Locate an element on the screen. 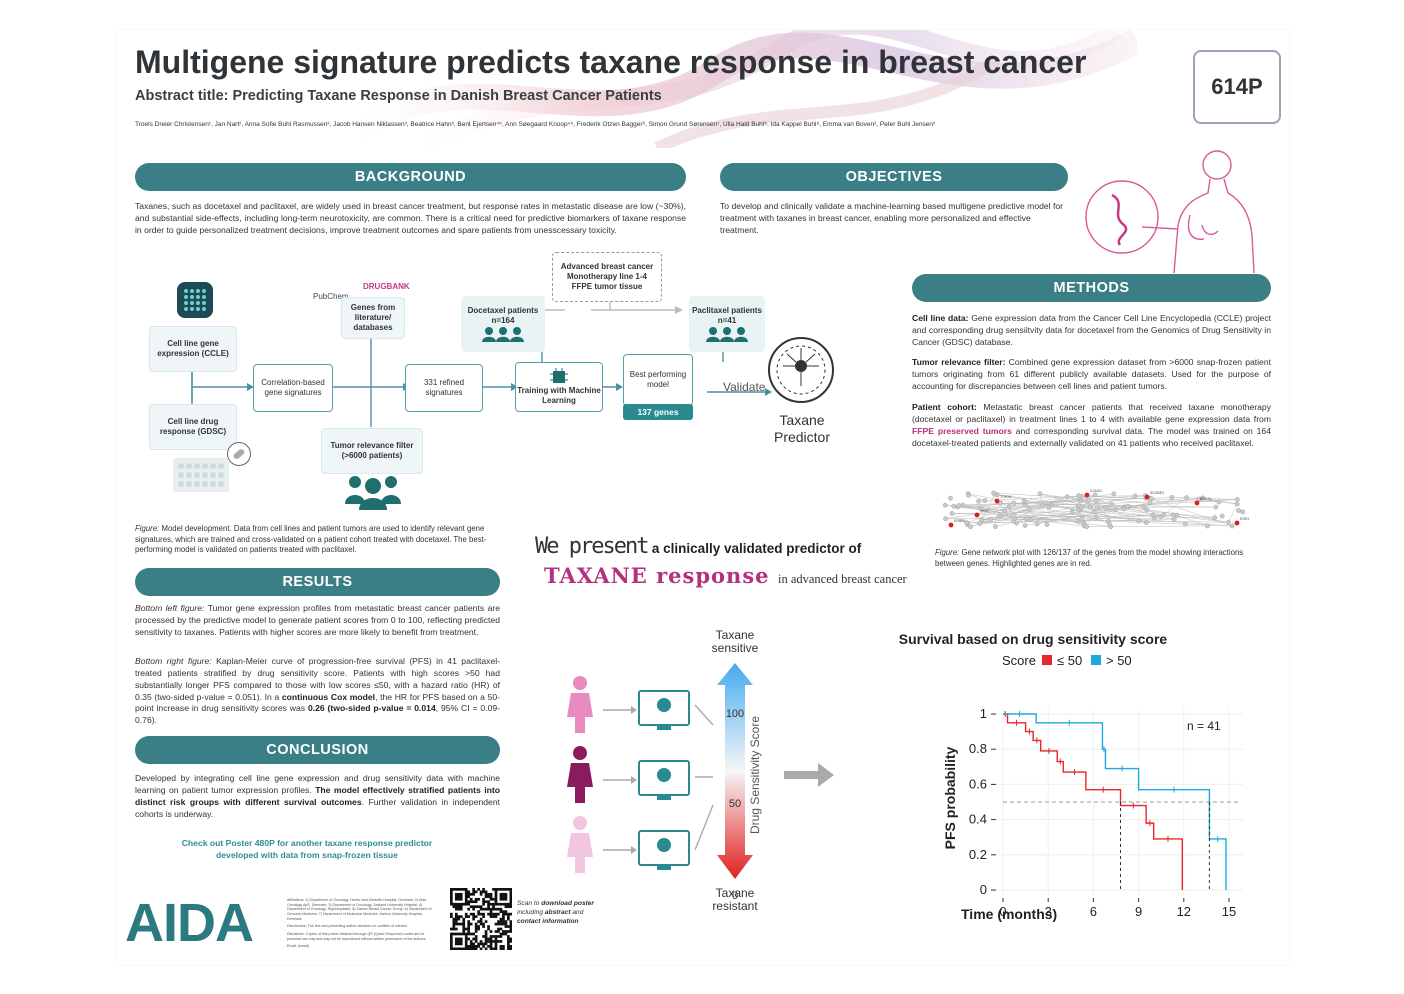 The width and height of the screenshot is (1404, 994). qr-code is located at coordinates (481, 919).